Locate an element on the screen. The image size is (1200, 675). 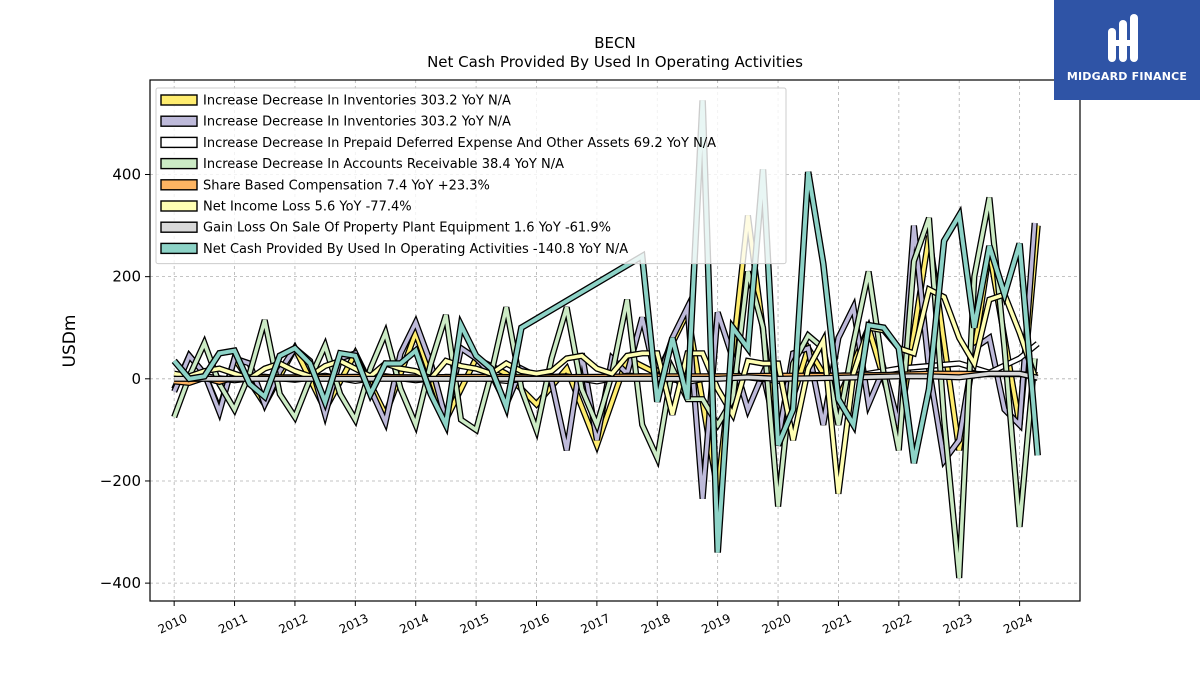
x-tick-label: 2010 is located at coordinates (173, 624).